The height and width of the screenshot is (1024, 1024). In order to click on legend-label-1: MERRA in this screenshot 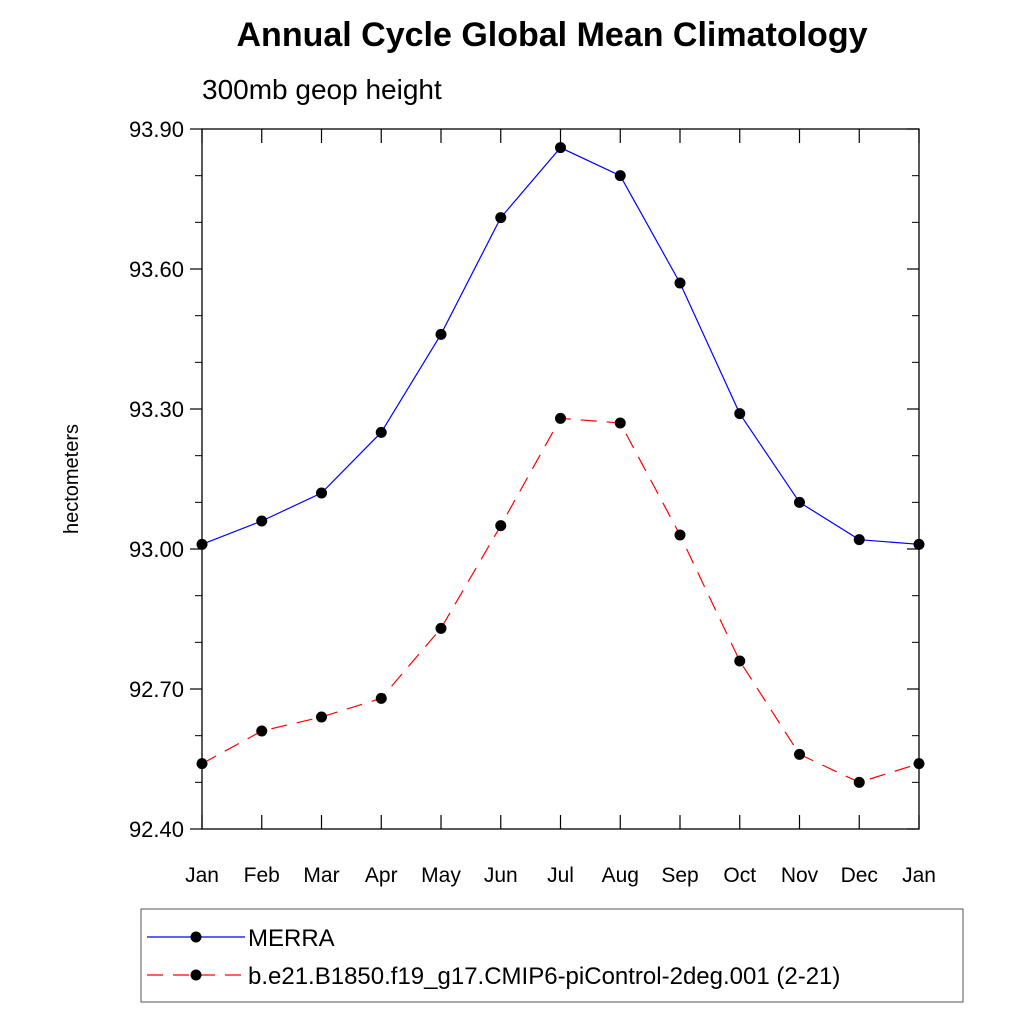, I will do `click(291, 938)`.